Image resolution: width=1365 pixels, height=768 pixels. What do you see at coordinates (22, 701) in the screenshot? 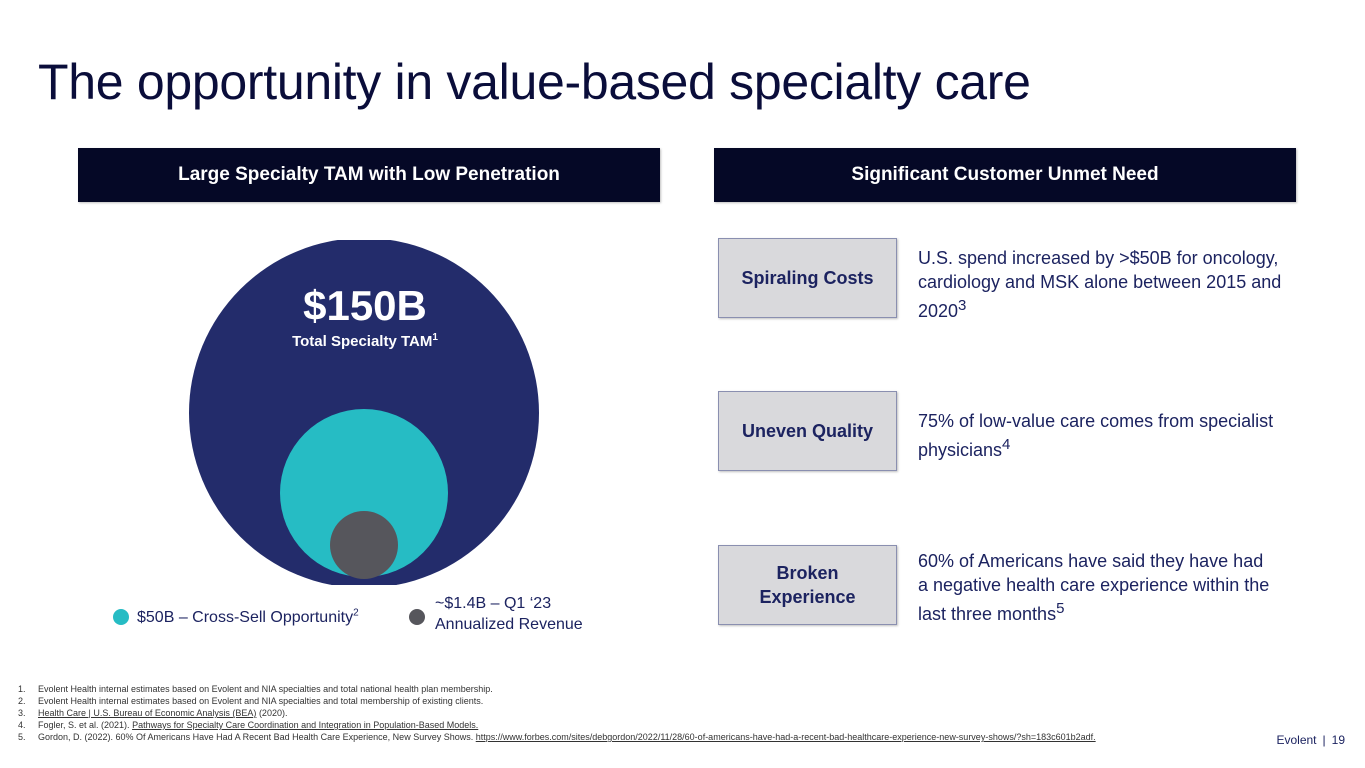
I see `footnote-number: 2.` at bounding box center [22, 701].